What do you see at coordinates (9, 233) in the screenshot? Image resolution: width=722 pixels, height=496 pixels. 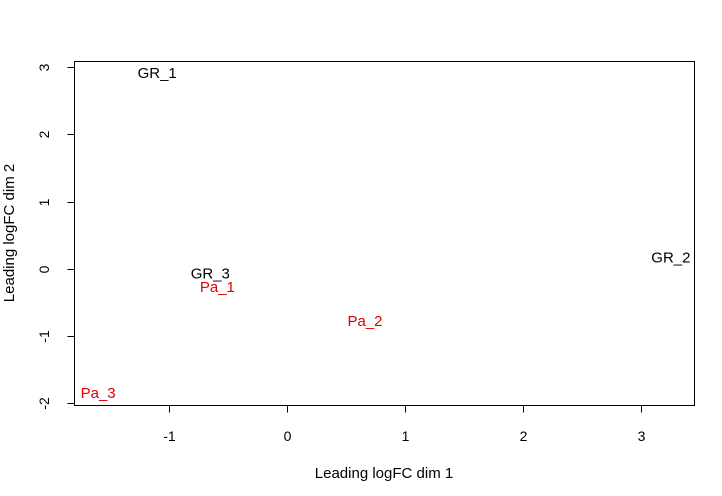 I see `y-axis-label: Leading logFC dim 2` at bounding box center [9, 233].